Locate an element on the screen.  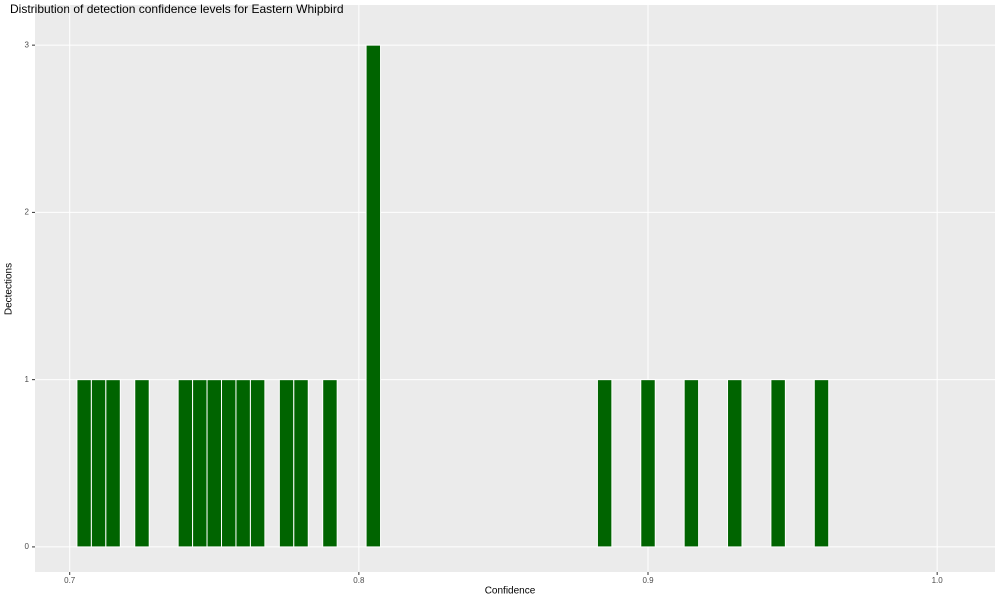
y-tick-label: 2 is located at coordinates (27, 212).